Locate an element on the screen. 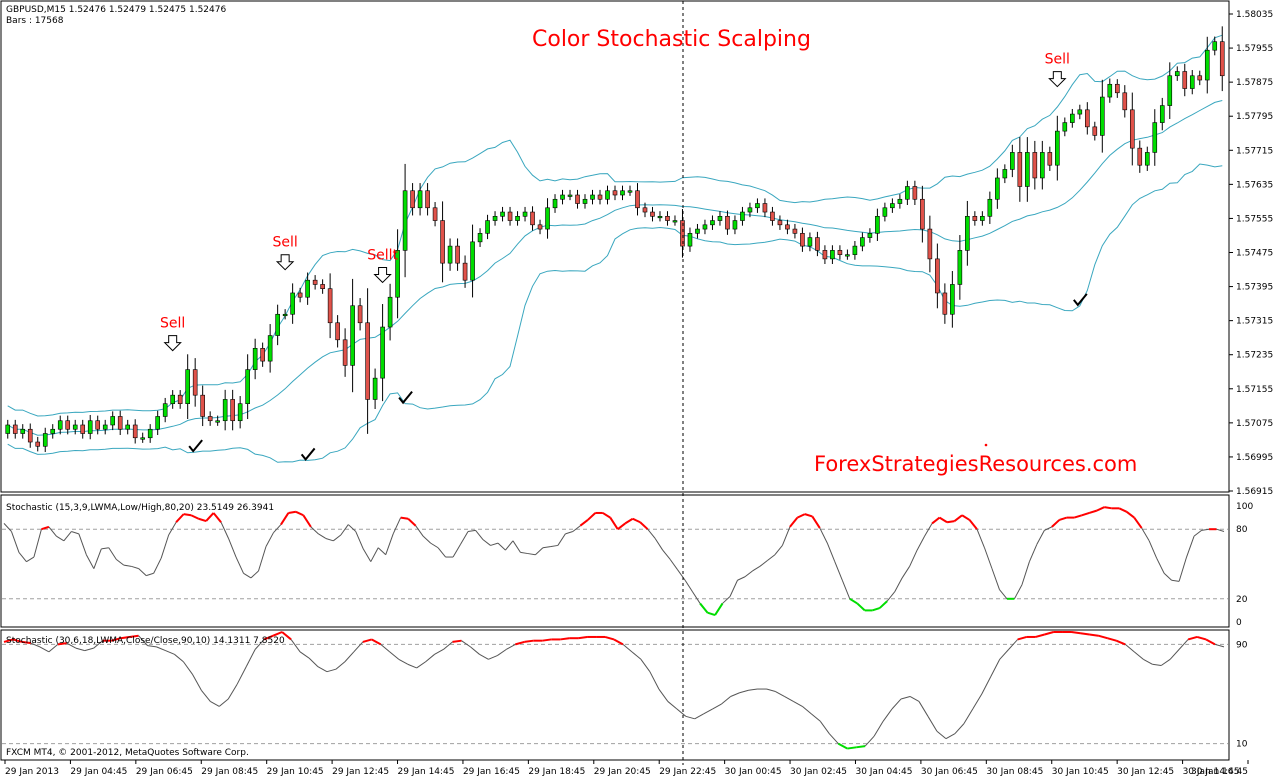 The image size is (1274, 778). bars-count: Bars : 17568 is located at coordinates (35, 21).